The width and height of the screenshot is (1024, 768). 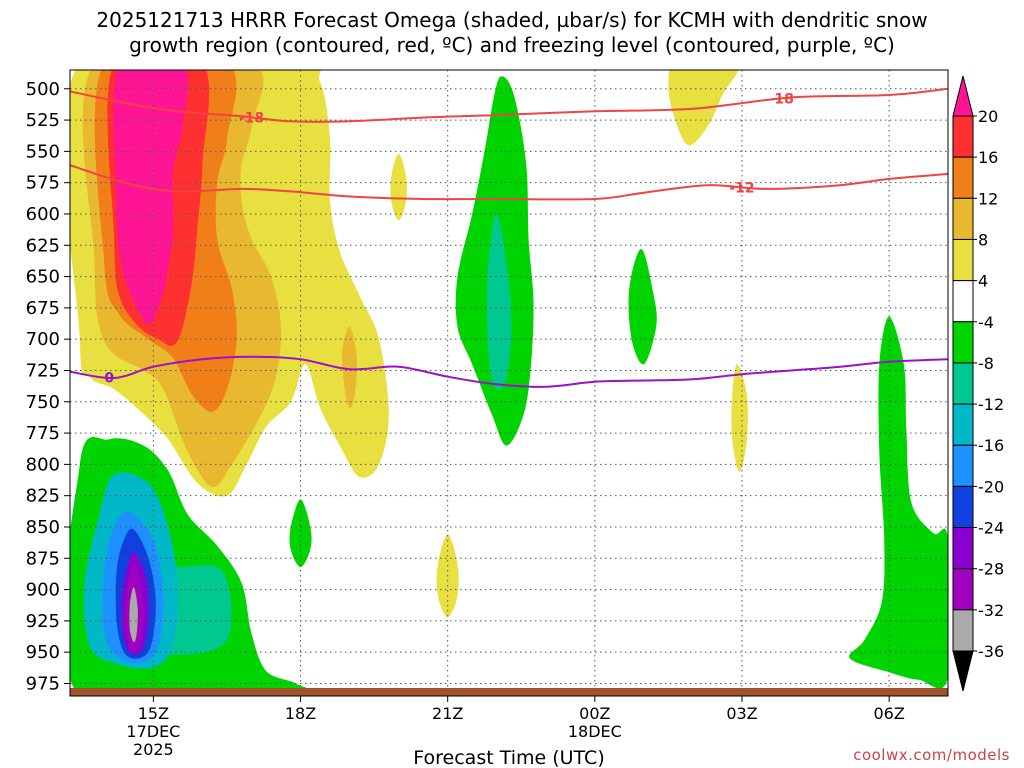 What do you see at coordinates (43, 370) in the screenshot?
I see `y-tick-label: 725` at bounding box center [43, 370].